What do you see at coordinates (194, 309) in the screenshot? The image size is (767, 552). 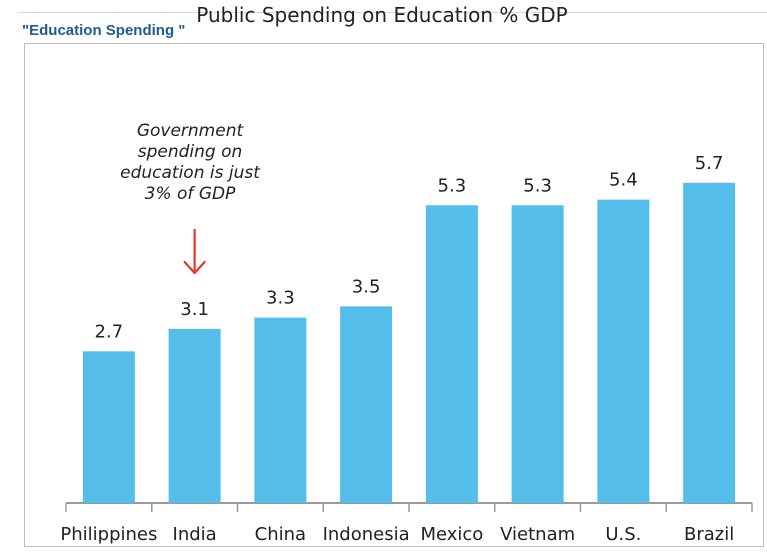 I see `data-label: 3.1` at bounding box center [194, 309].